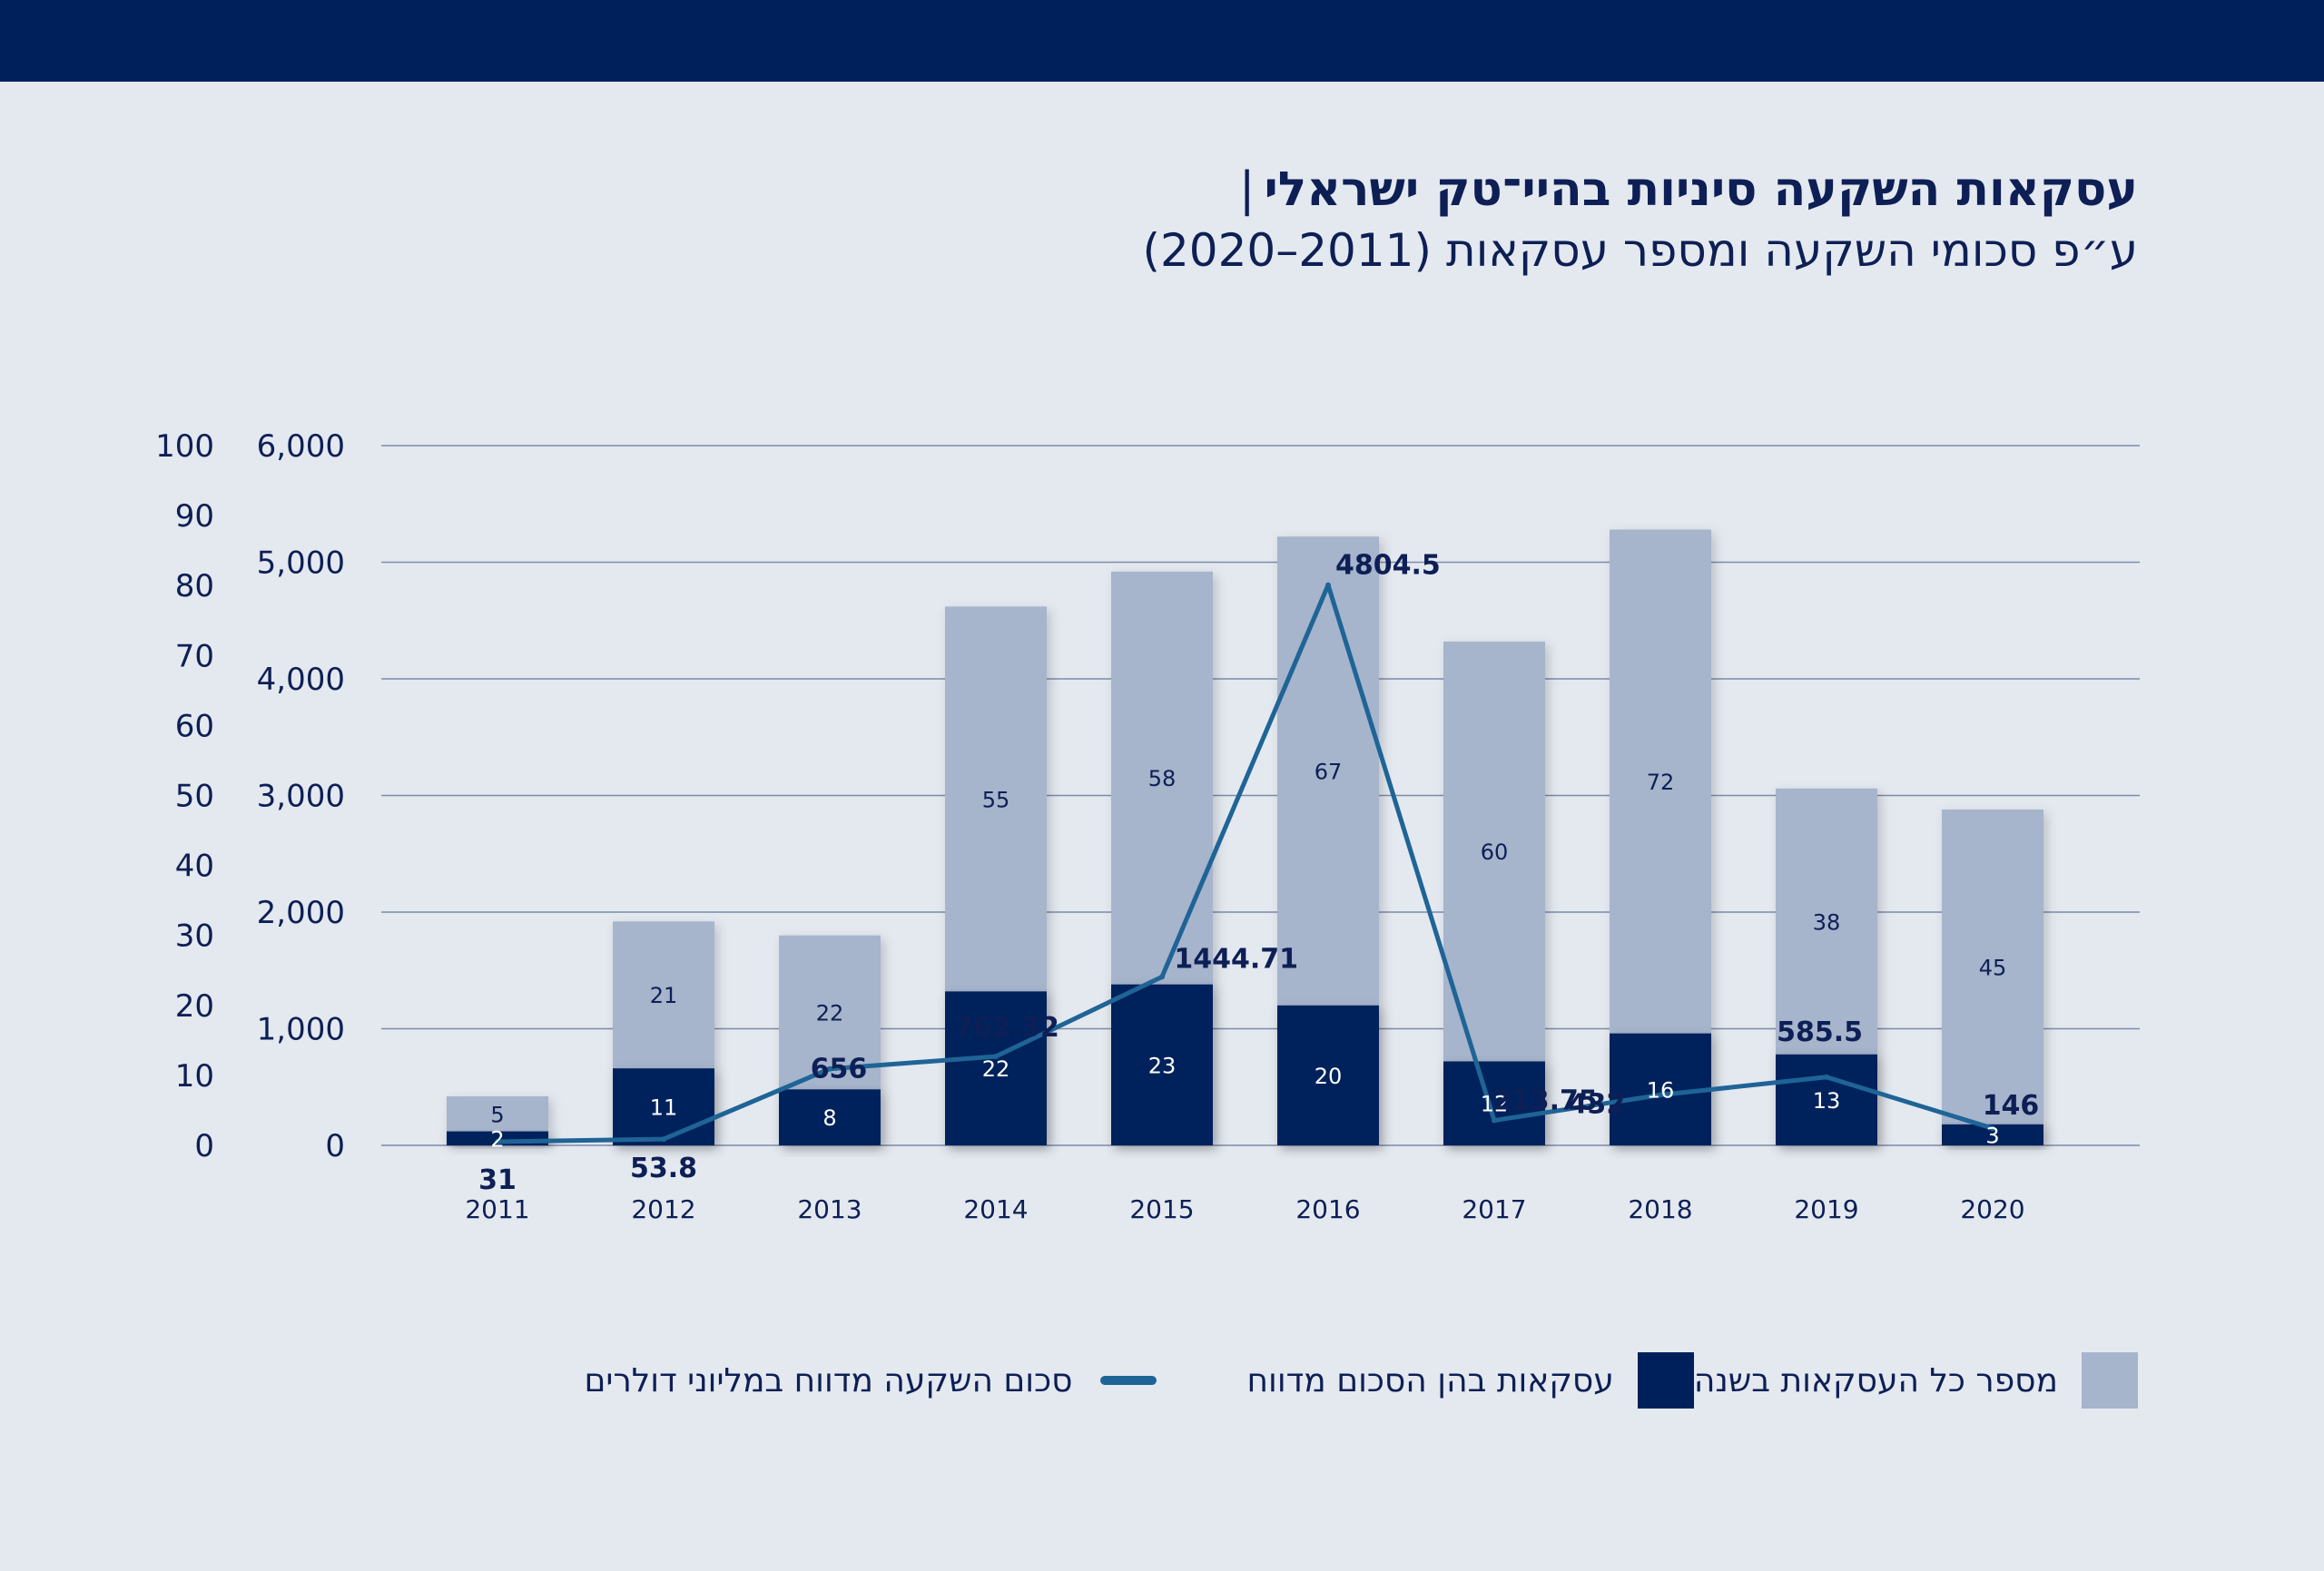 This screenshot has width=2324, height=1571. Describe the element at coordinates (301, 1030) in the screenshot. I see `y-axis-amount-tick: 1,000` at that location.